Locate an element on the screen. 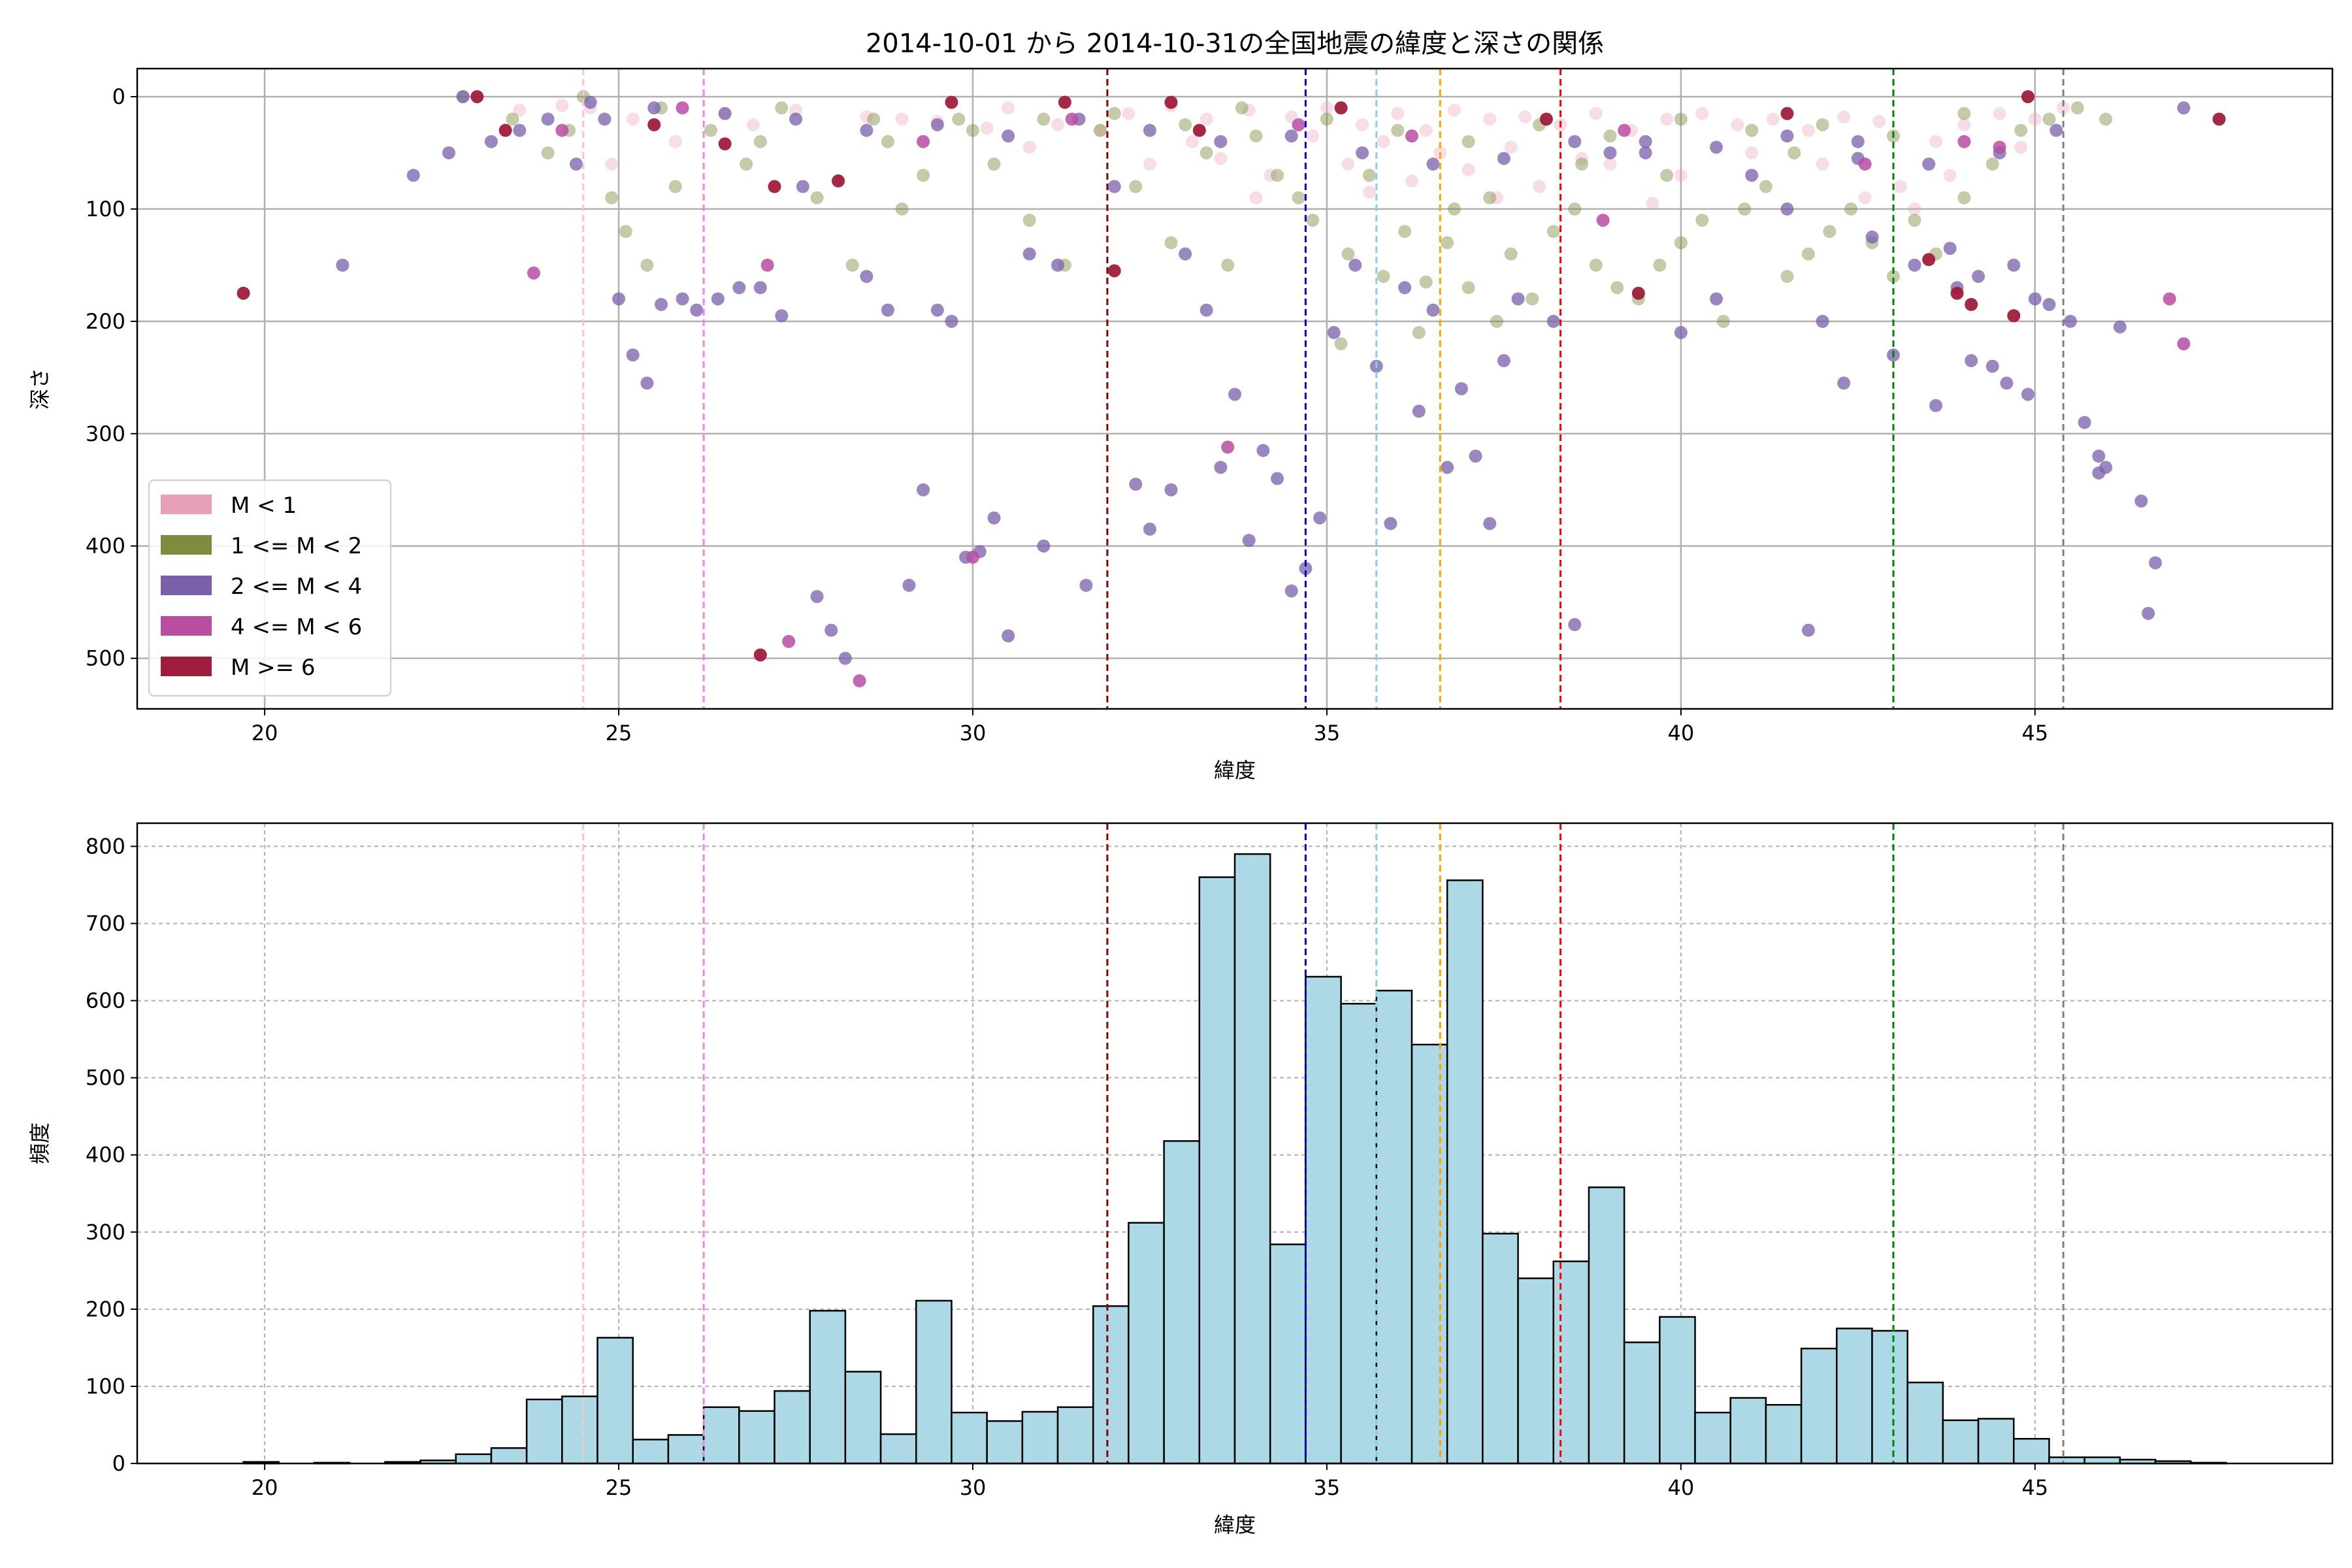 This screenshot has height=1568, width=2352. y-tick-label: 0 is located at coordinates (118, 96).